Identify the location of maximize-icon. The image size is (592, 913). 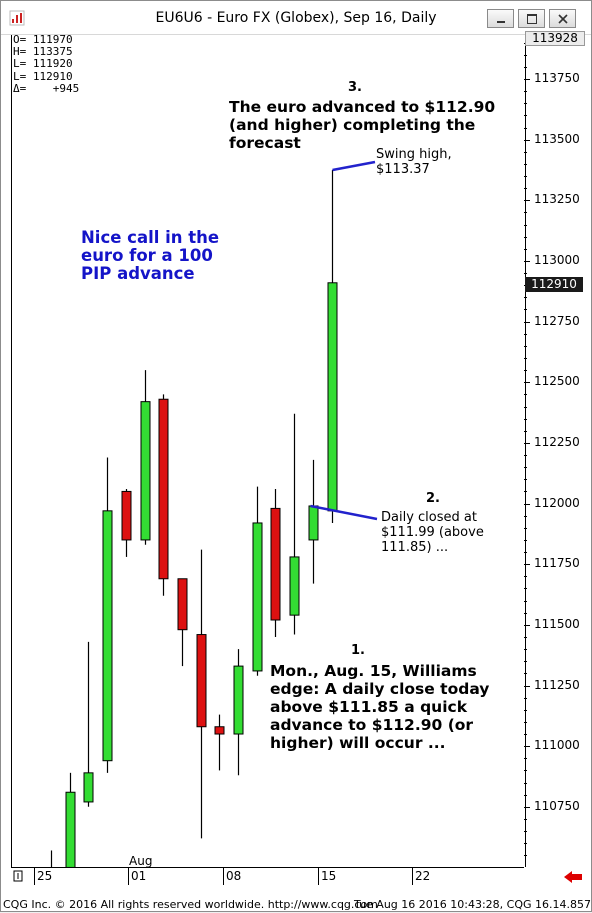
(532, 19).